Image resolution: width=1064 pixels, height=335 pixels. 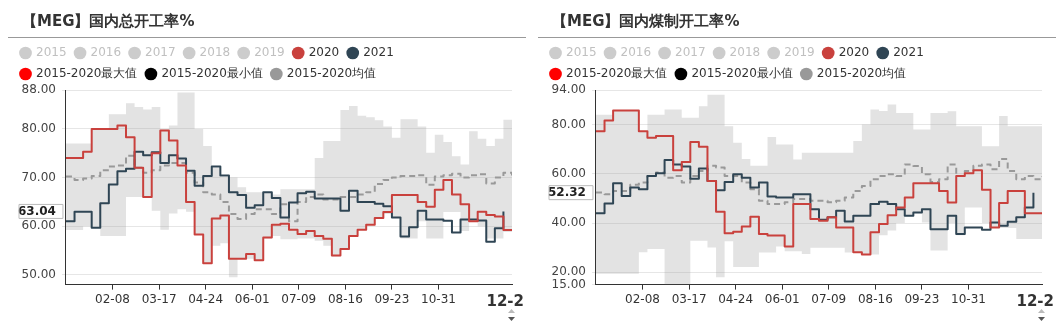 What do you see at coordinates (38, 176) in the screenshot?
I see `y-tick-label: 70.00` at bounding box center [38, 176].